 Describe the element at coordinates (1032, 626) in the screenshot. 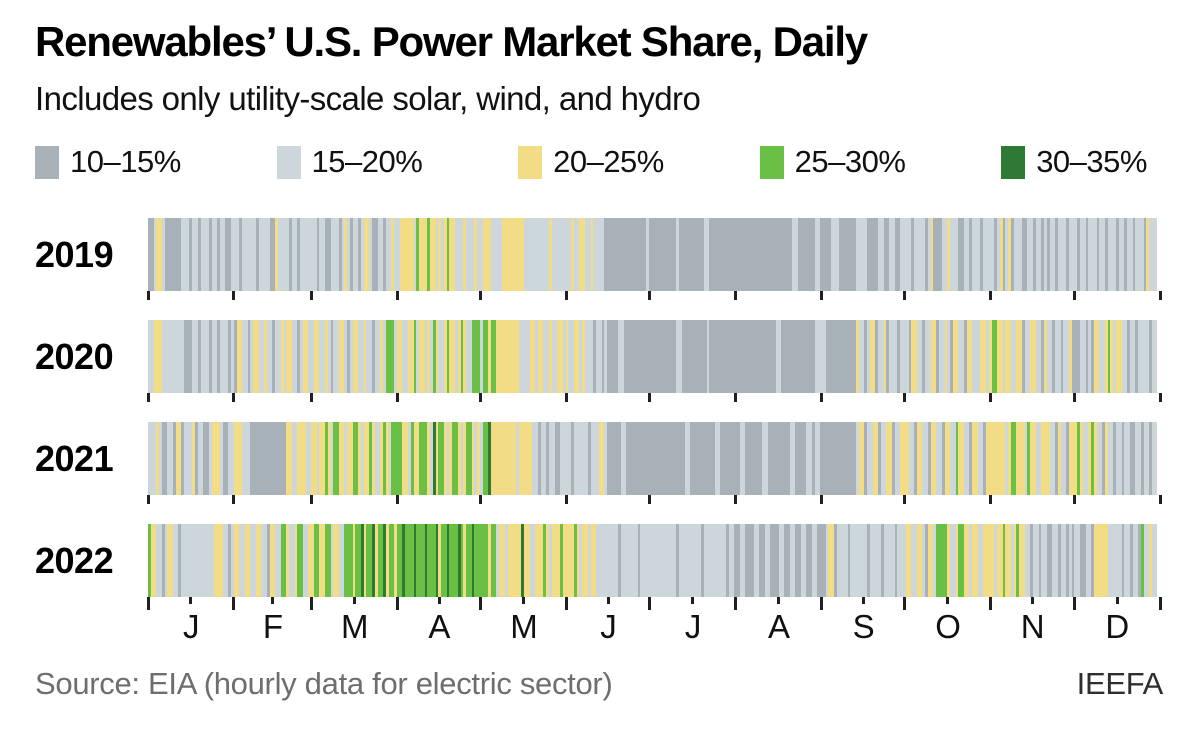

I see `month-label-11: N` at that location.